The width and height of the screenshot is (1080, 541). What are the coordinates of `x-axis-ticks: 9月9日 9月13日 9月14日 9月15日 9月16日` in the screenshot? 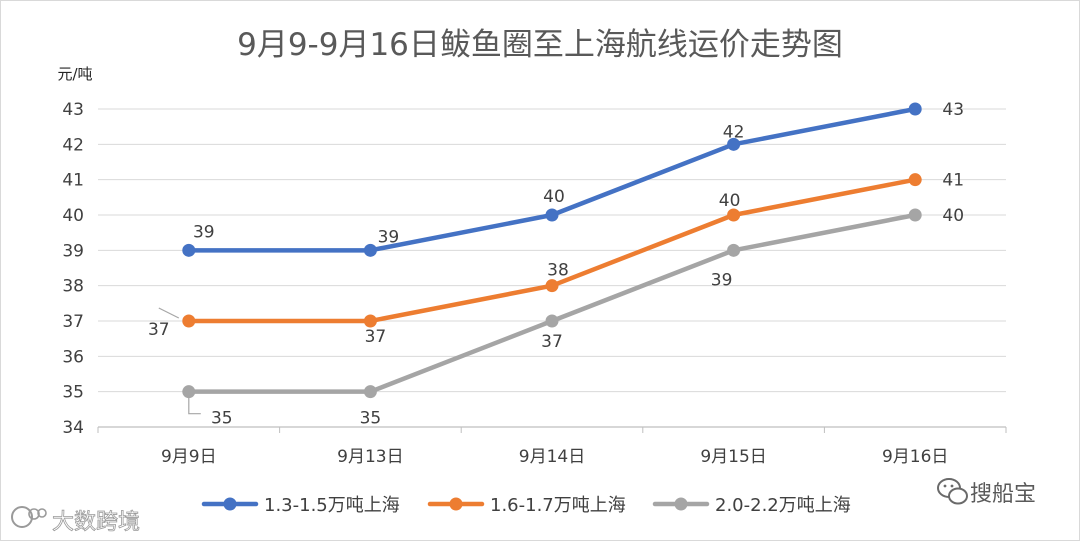 It's located at (554, 457).